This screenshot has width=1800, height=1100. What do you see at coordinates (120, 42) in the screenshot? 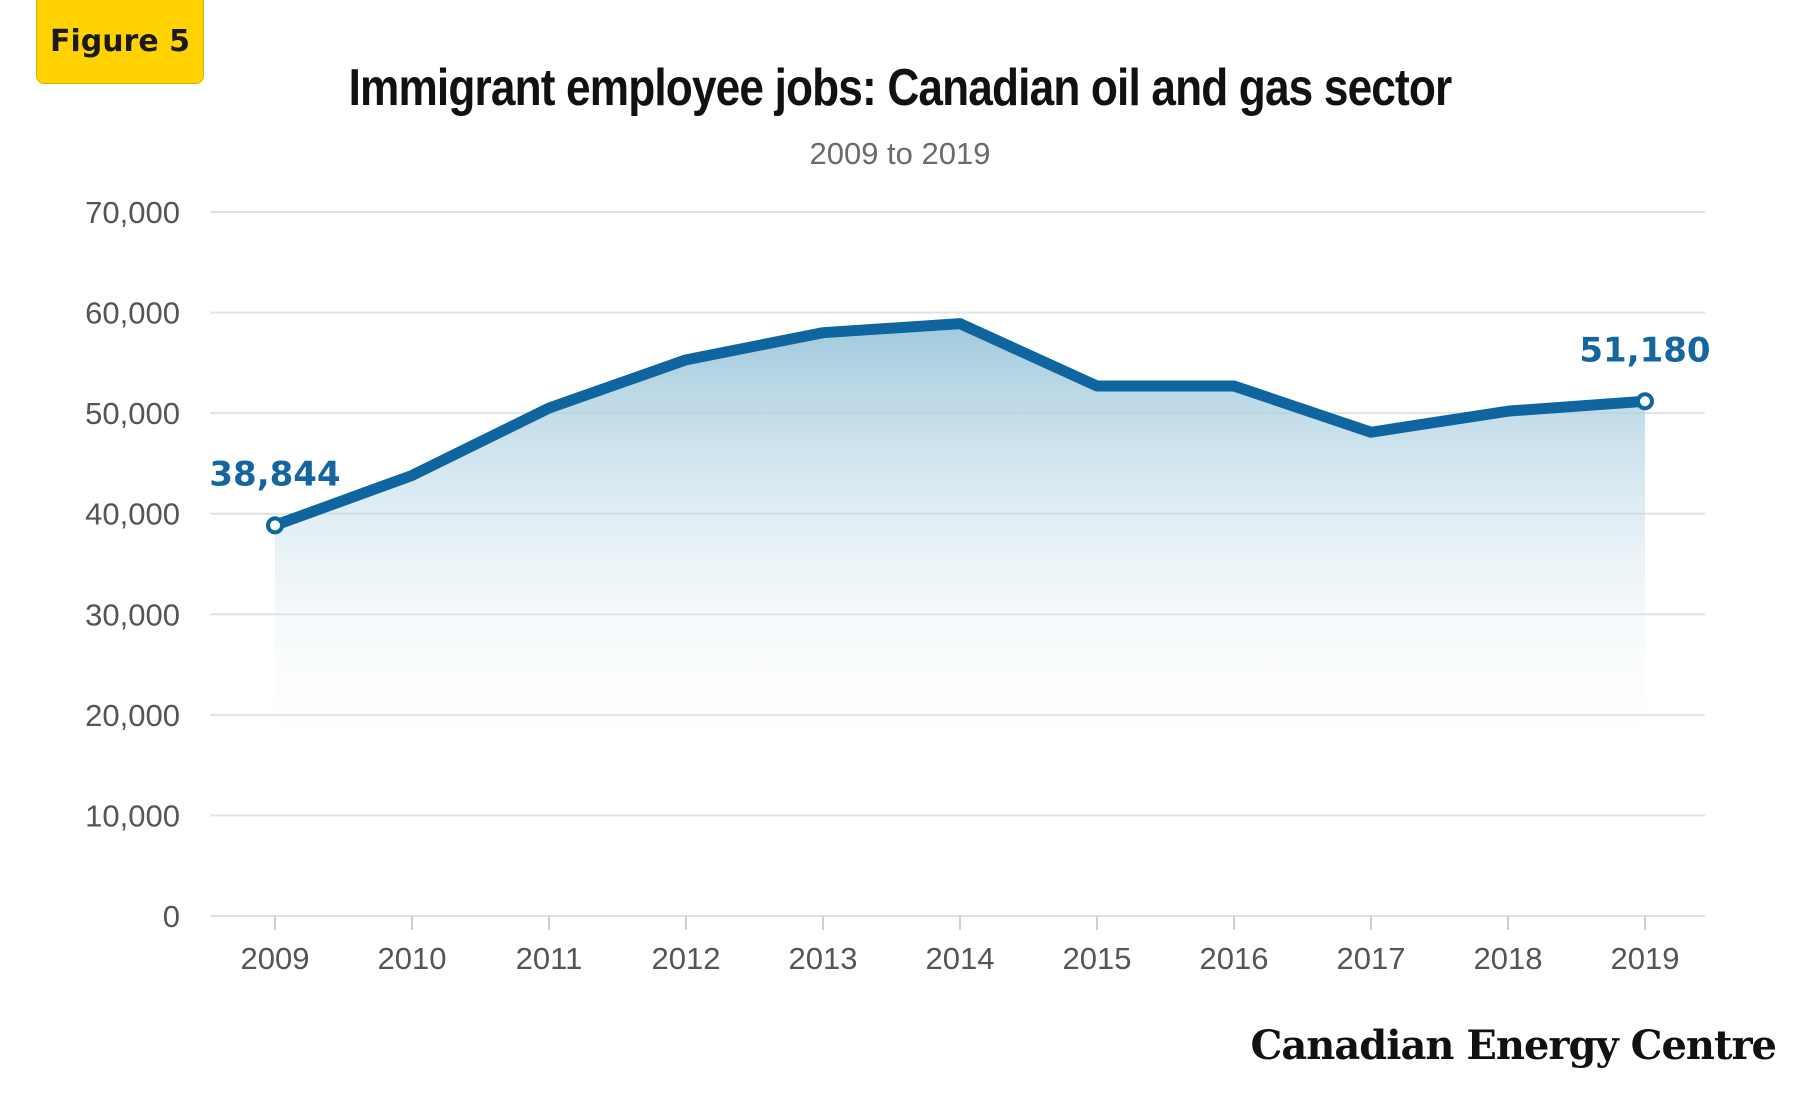
I see `figure-badge: Figure 5` at bounding box center [120, 42].